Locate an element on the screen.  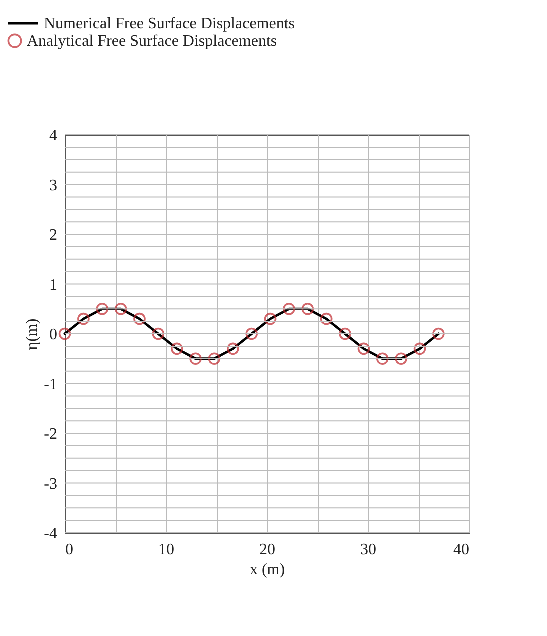
x-tick-label: 30 is located at coordinates (368, 550).